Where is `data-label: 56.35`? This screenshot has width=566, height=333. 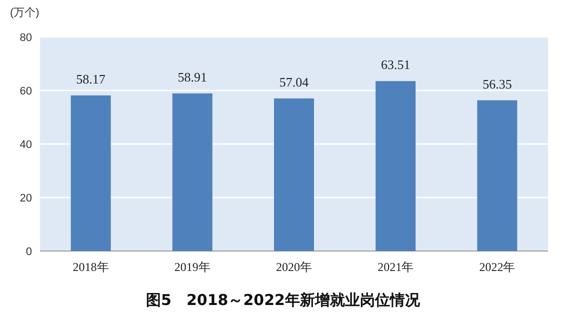 data-label: 56.35 is located at coordinates (497, 84).